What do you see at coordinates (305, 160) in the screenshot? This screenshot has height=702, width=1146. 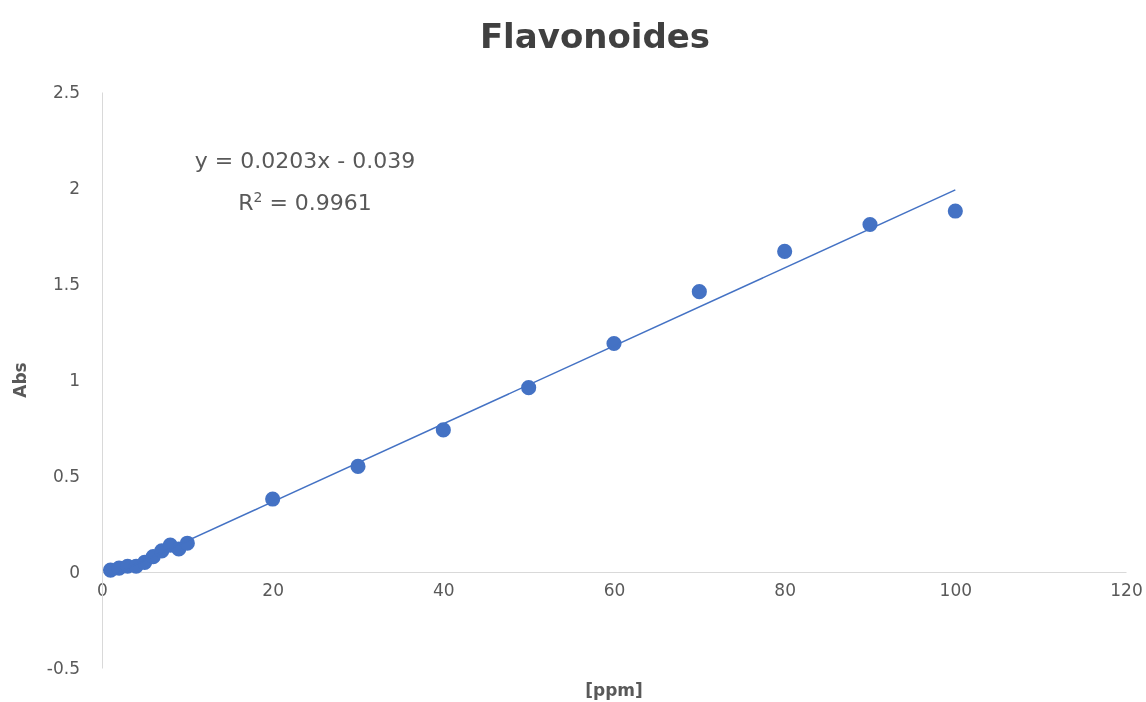 I see `annotation: y = 0.0203x - 0.039` at bounding box center [305, 160].